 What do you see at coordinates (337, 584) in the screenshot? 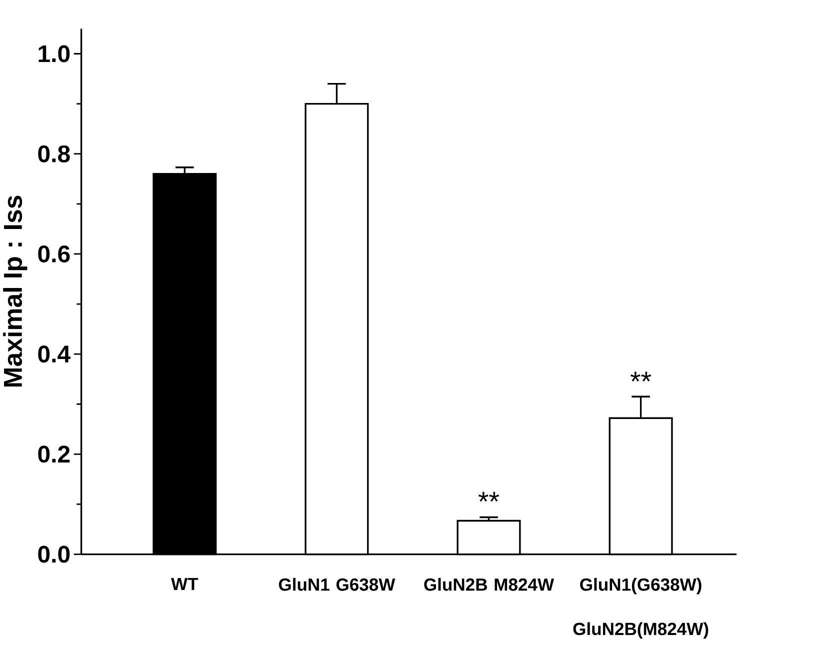
I see `x-tick-label: GluN1 G638W` at bounding box center [337, 584].